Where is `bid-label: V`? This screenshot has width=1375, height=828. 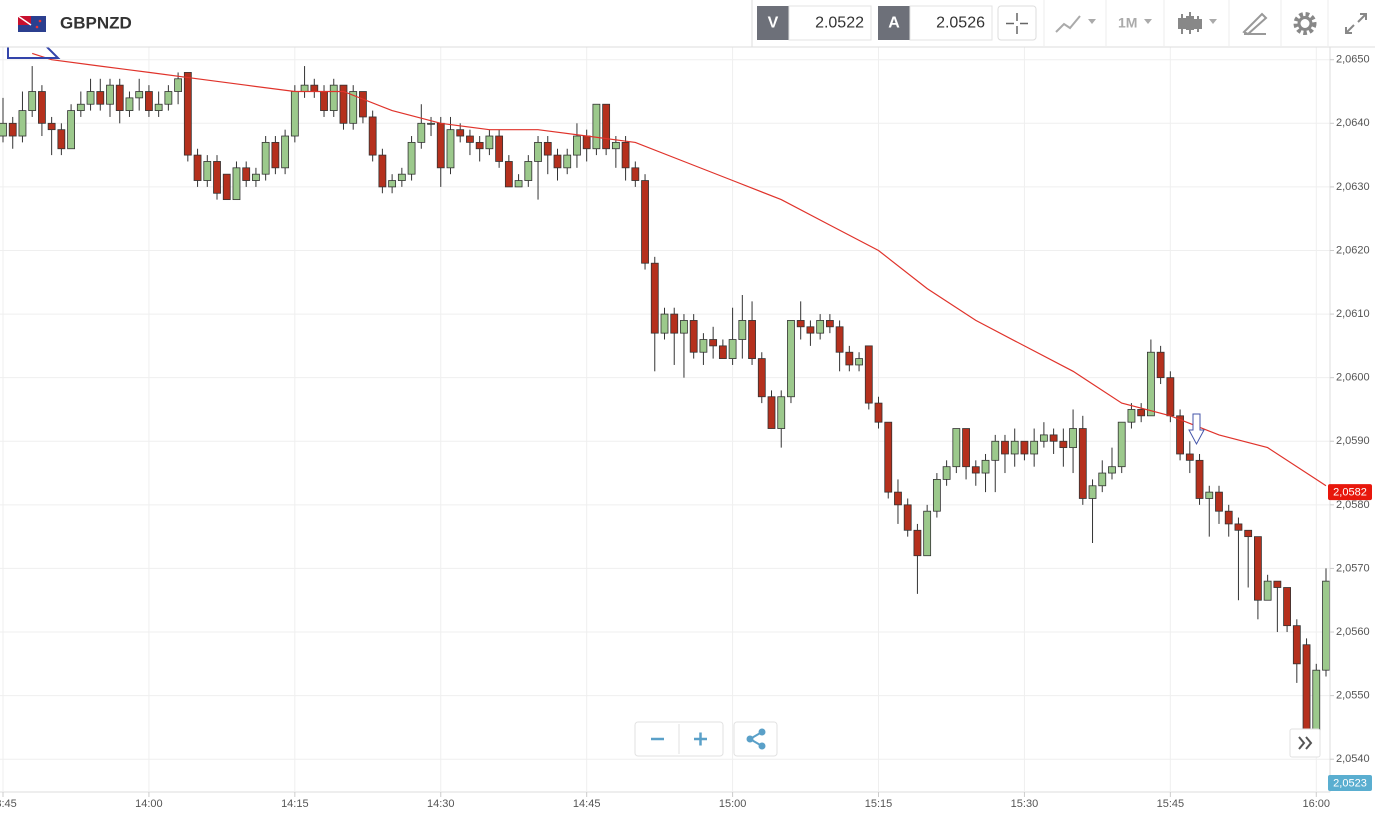 bid-label: V is located at coordinates (773, 23).